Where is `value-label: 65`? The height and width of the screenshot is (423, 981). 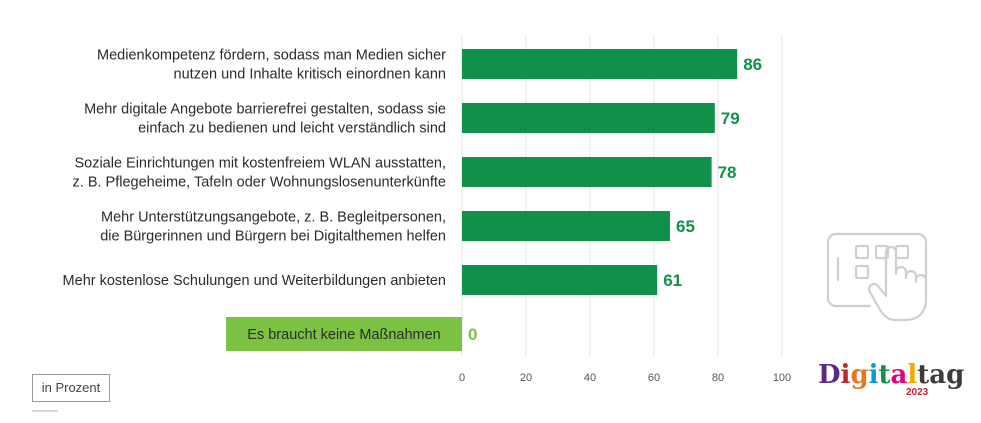
value-label: 65 is located at coordinates (685, 226).